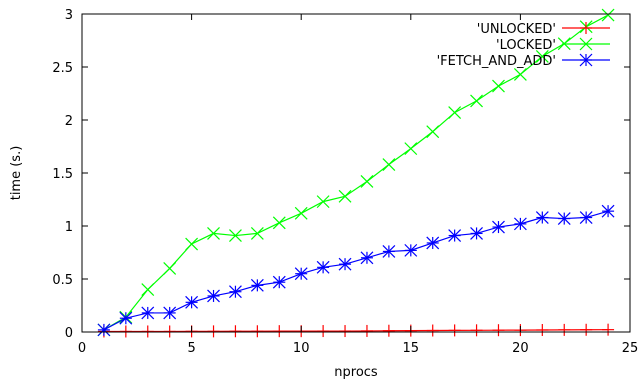  I want to click on legend: 'UNLOCKED''LOCKED''FETCH_AND_ADD', so click(523, 45).